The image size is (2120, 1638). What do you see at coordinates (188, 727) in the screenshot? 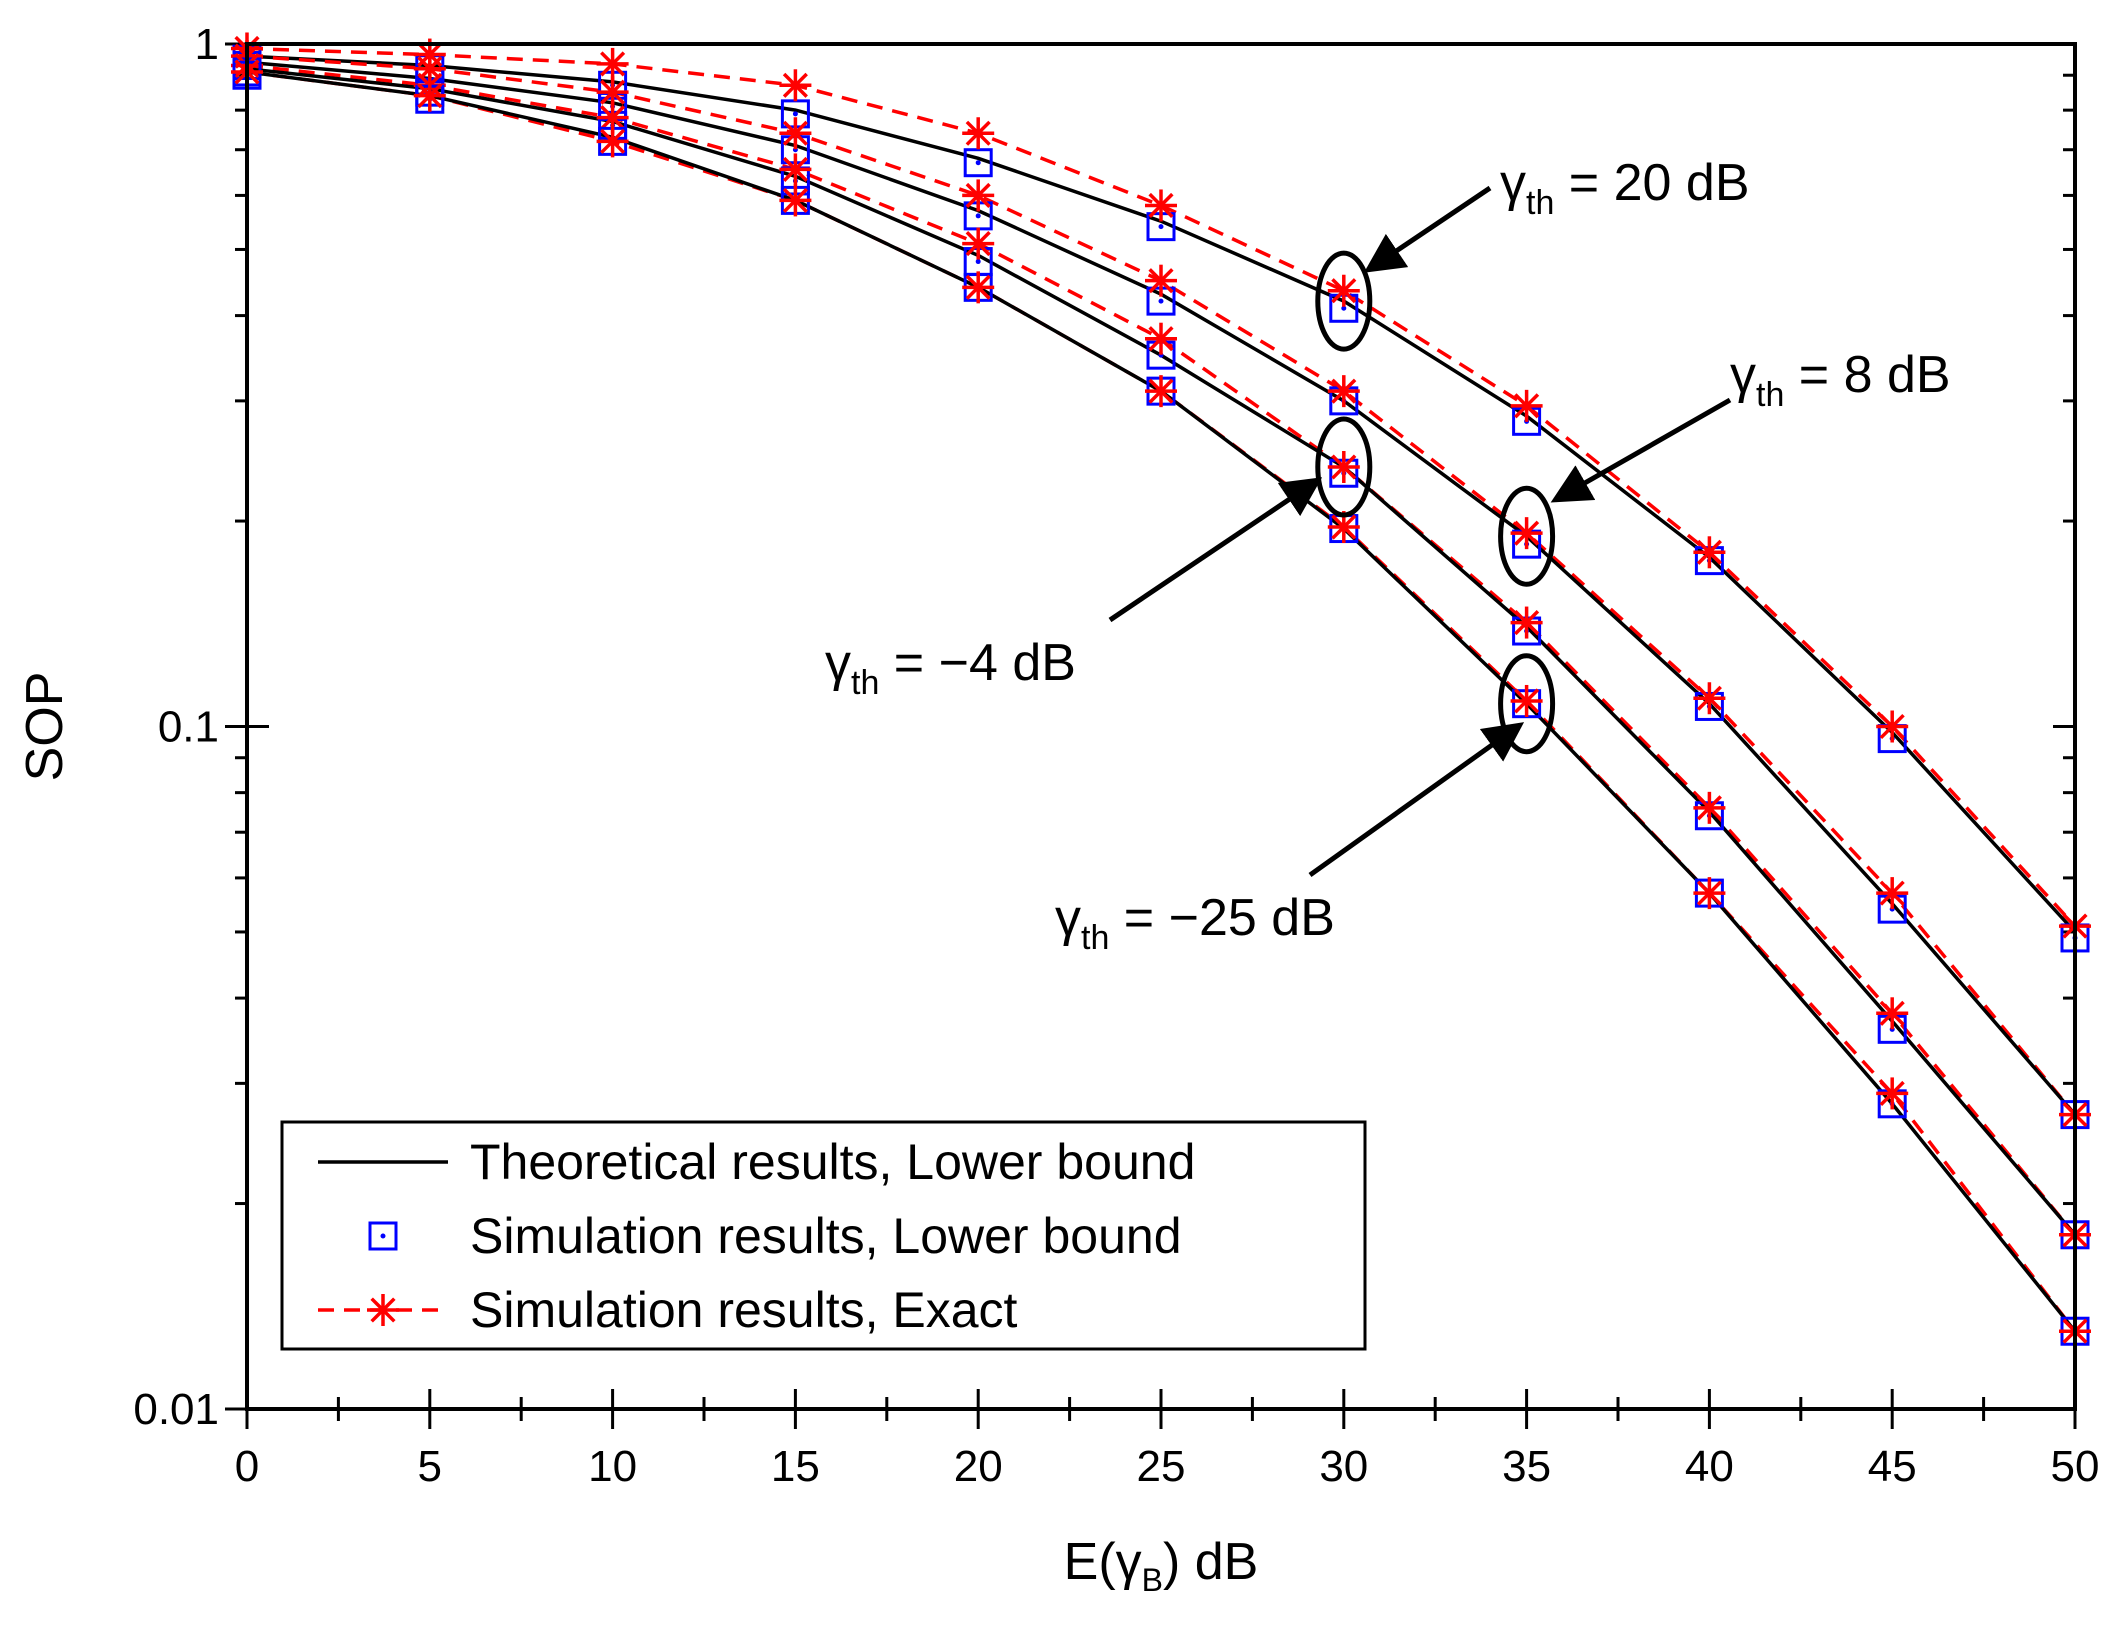
I see `y-tick-label: 0.1` at bounding box center [188, 727].